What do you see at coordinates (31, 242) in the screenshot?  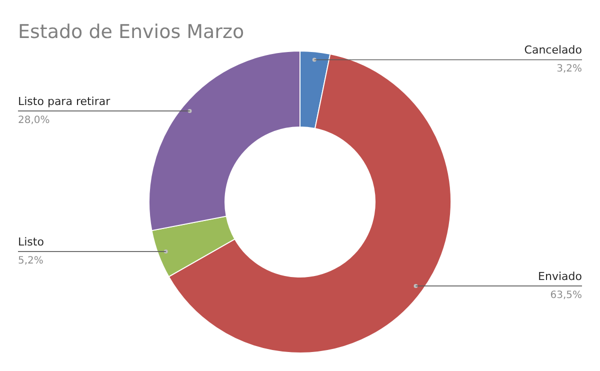 I see `slice-label: Listo` at bounding box center [31, 242].